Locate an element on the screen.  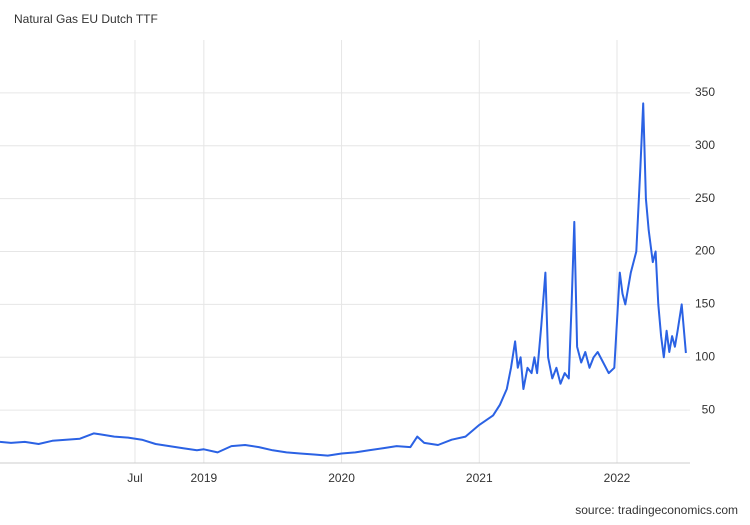
y-tick-label: 200 is located at coordinates (705, 251).